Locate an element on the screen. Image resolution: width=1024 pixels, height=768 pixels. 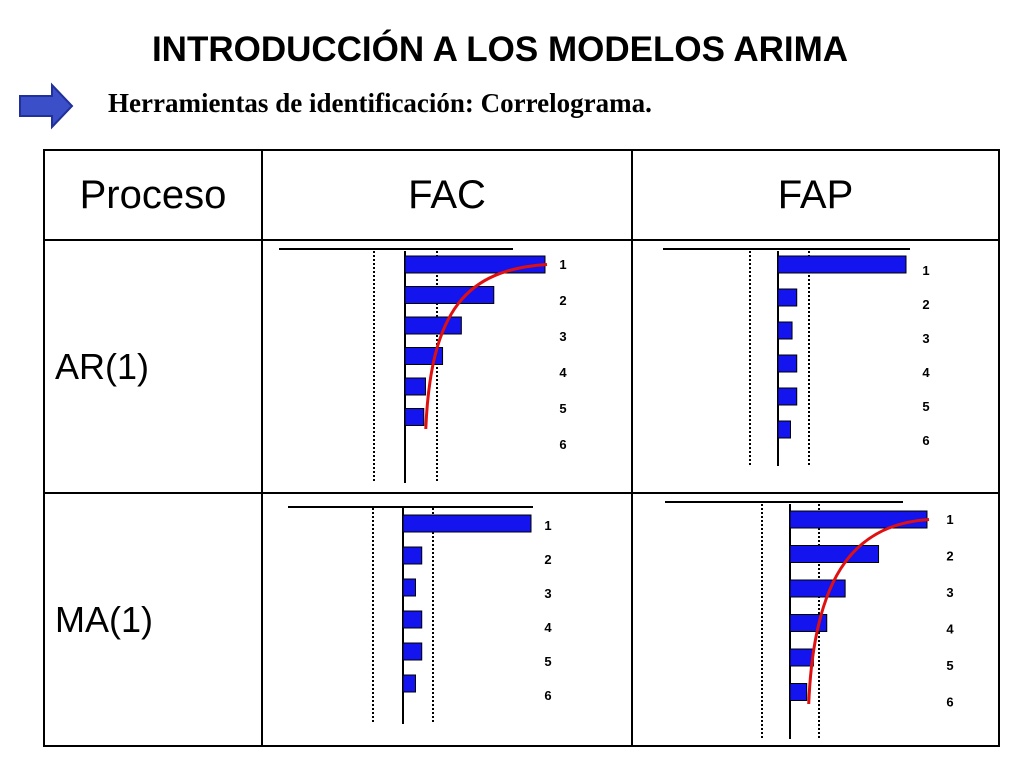
table-header-row: Proceso FAC FAP is located at coordinates (521, 195).